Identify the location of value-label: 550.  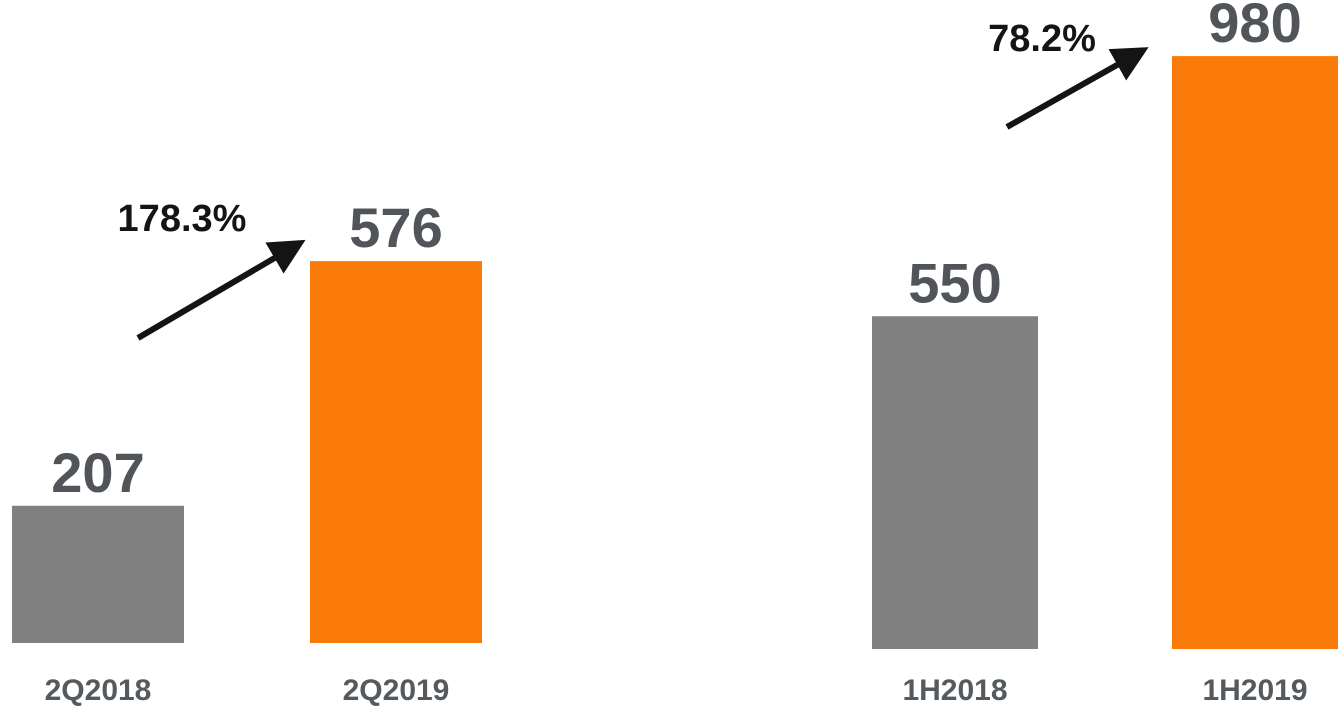
(954, 282).